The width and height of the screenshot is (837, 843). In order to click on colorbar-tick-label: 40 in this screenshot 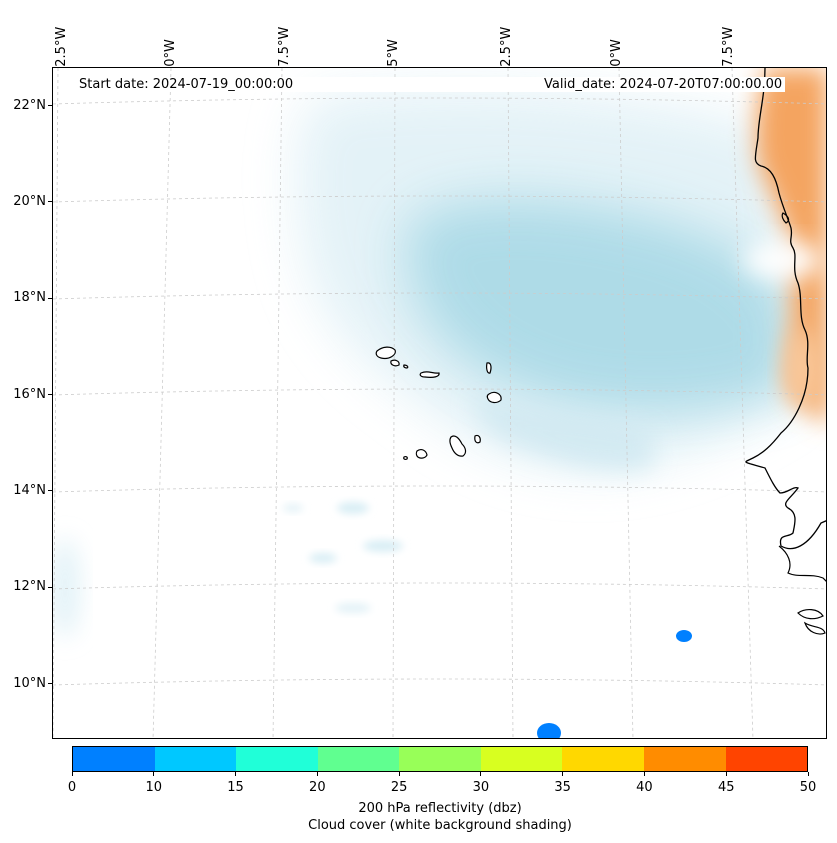, I will do `click(644, 787)`.